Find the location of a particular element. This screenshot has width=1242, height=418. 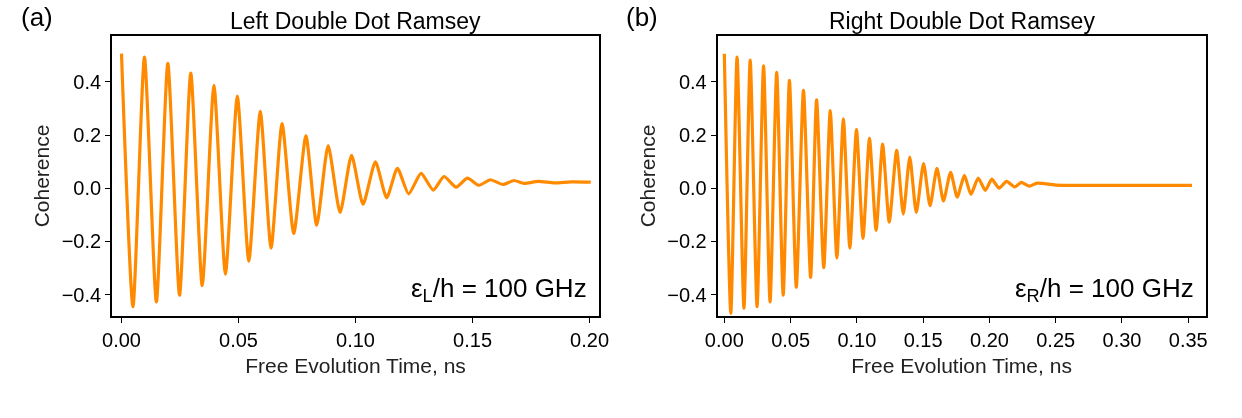

x-tick-label: 0.35 is located at coordinates (1188, 340).